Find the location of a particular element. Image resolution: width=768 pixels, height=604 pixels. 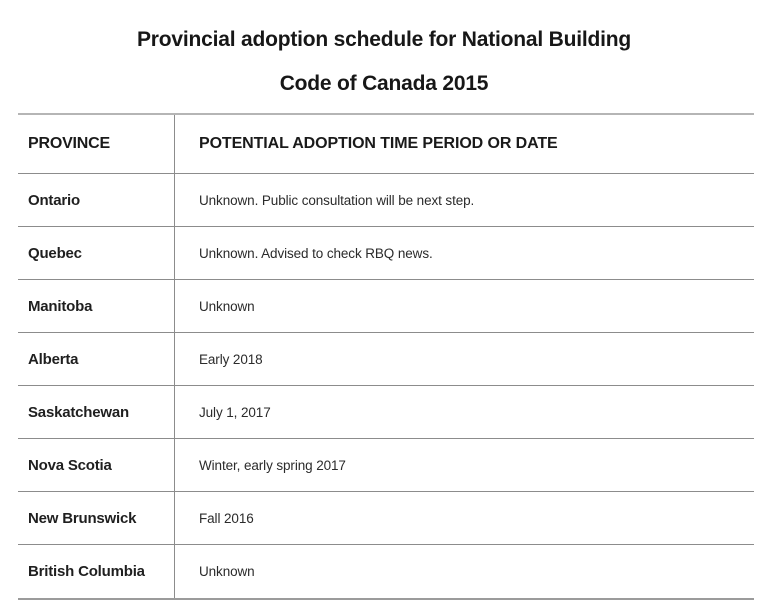

cell-province: British Columbia is located at coordinates (96, 571).